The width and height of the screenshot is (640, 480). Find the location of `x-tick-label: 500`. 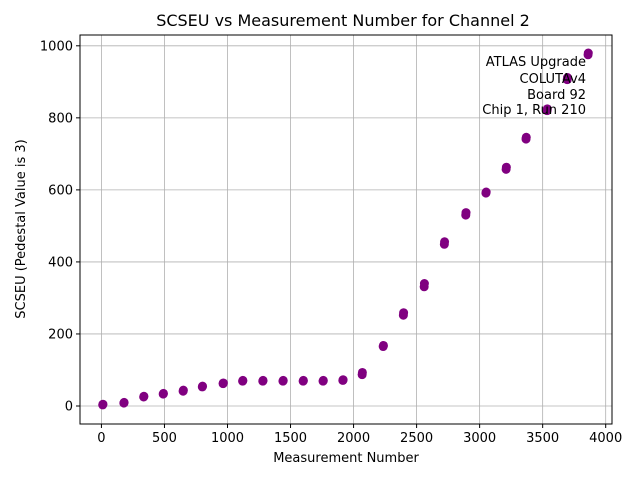

x-tick-label: 500 is located at coordinates (164, 438).